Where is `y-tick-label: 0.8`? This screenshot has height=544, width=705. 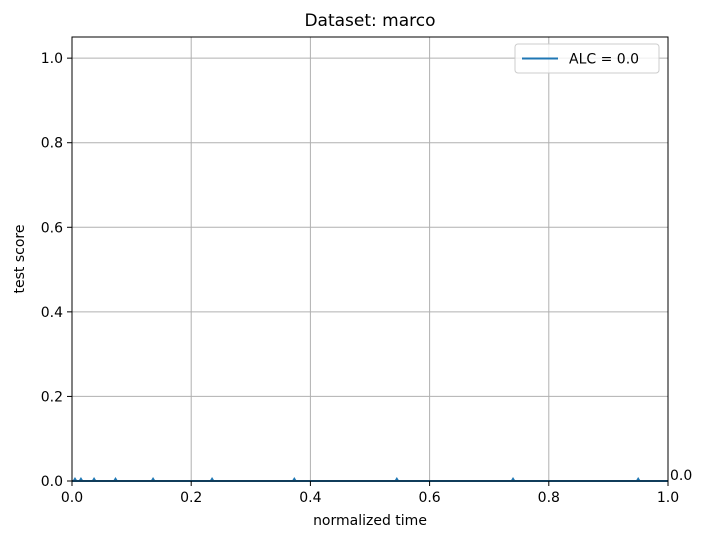 y-tick-label: 0.8 is located at coordinates (52, 144).